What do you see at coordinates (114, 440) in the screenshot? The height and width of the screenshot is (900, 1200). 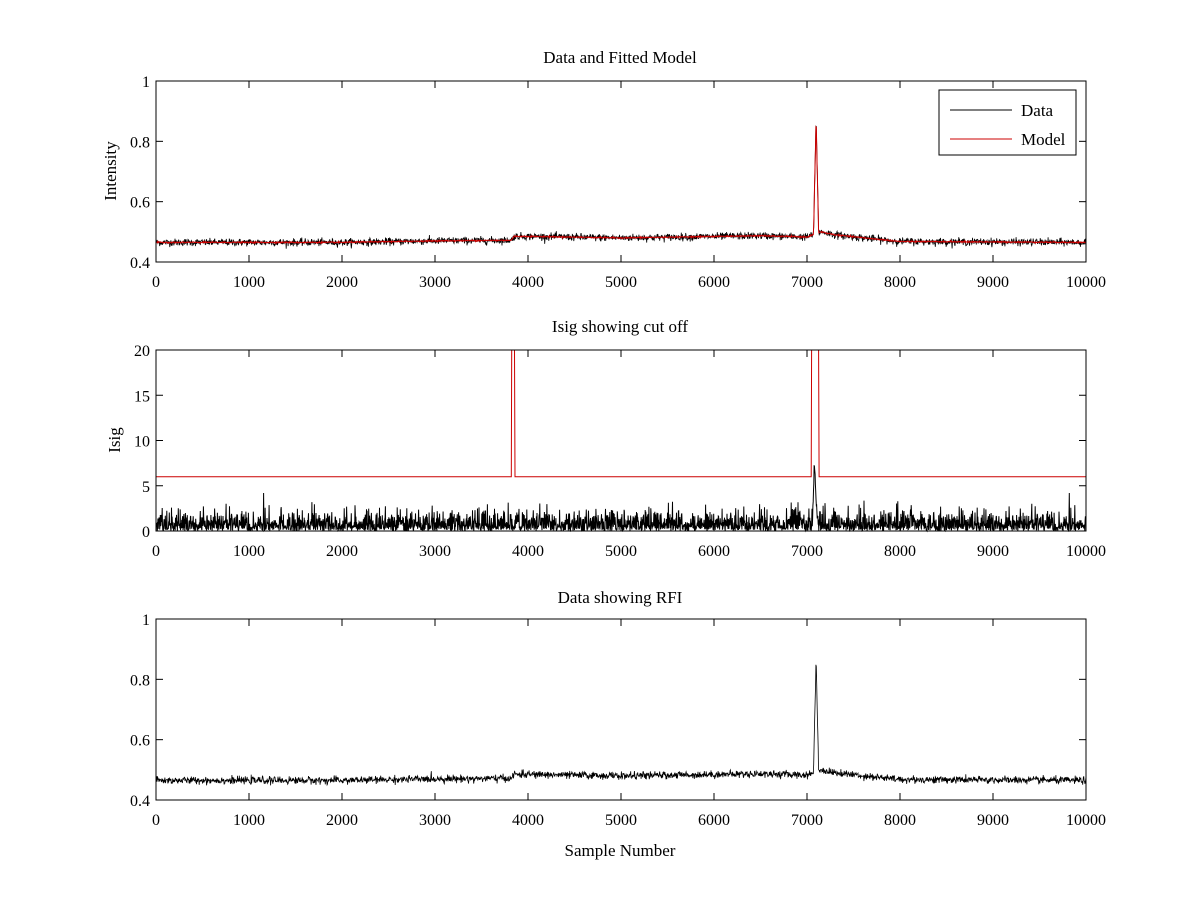 I see `y-axis-label: Isig` at bounding box center [114, 440].